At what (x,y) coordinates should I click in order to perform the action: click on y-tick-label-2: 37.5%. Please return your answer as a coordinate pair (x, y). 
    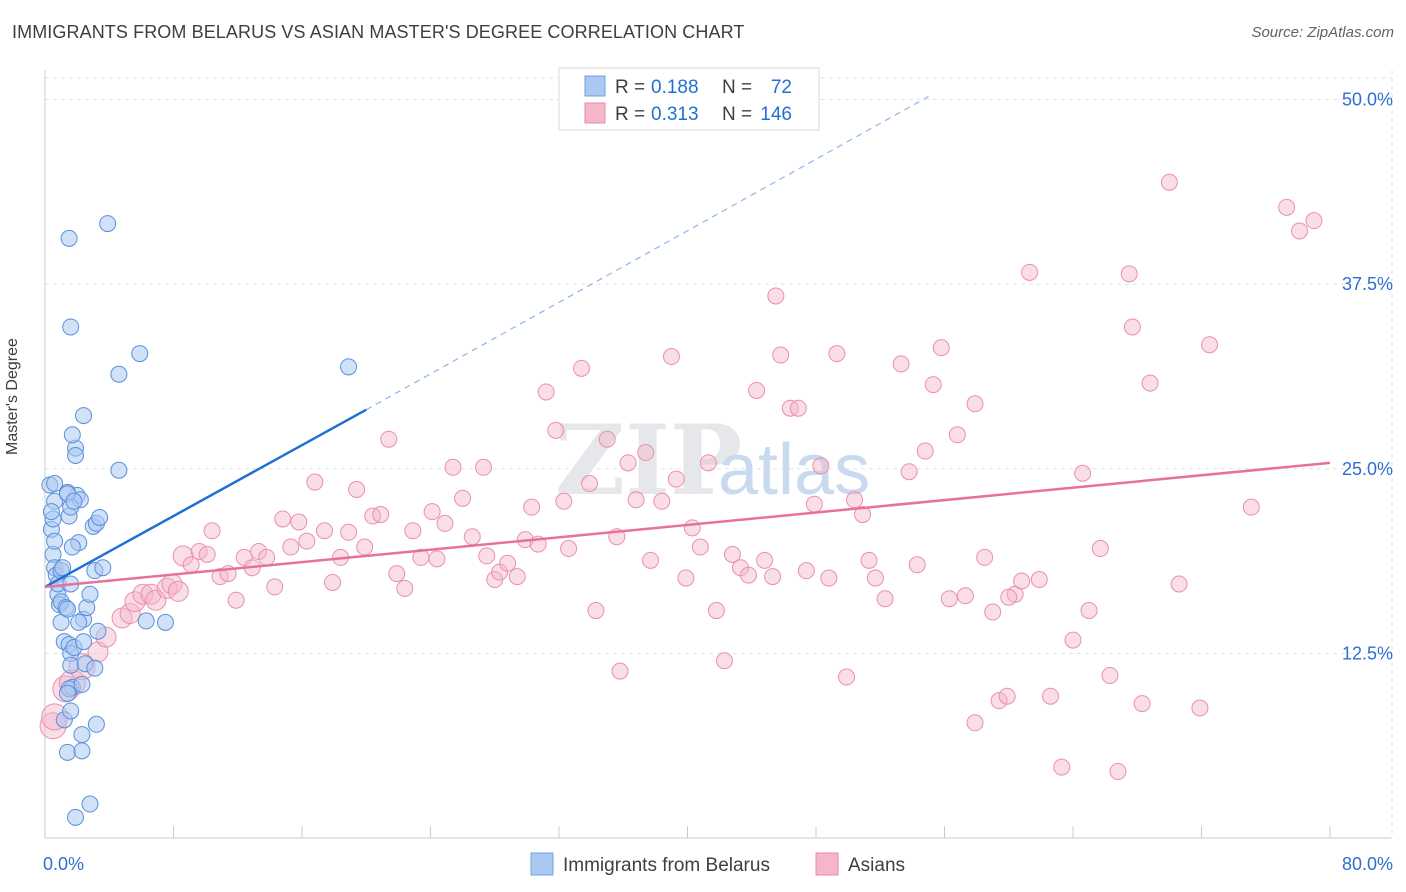
    Looking at the image, I should click on (1367, 284).